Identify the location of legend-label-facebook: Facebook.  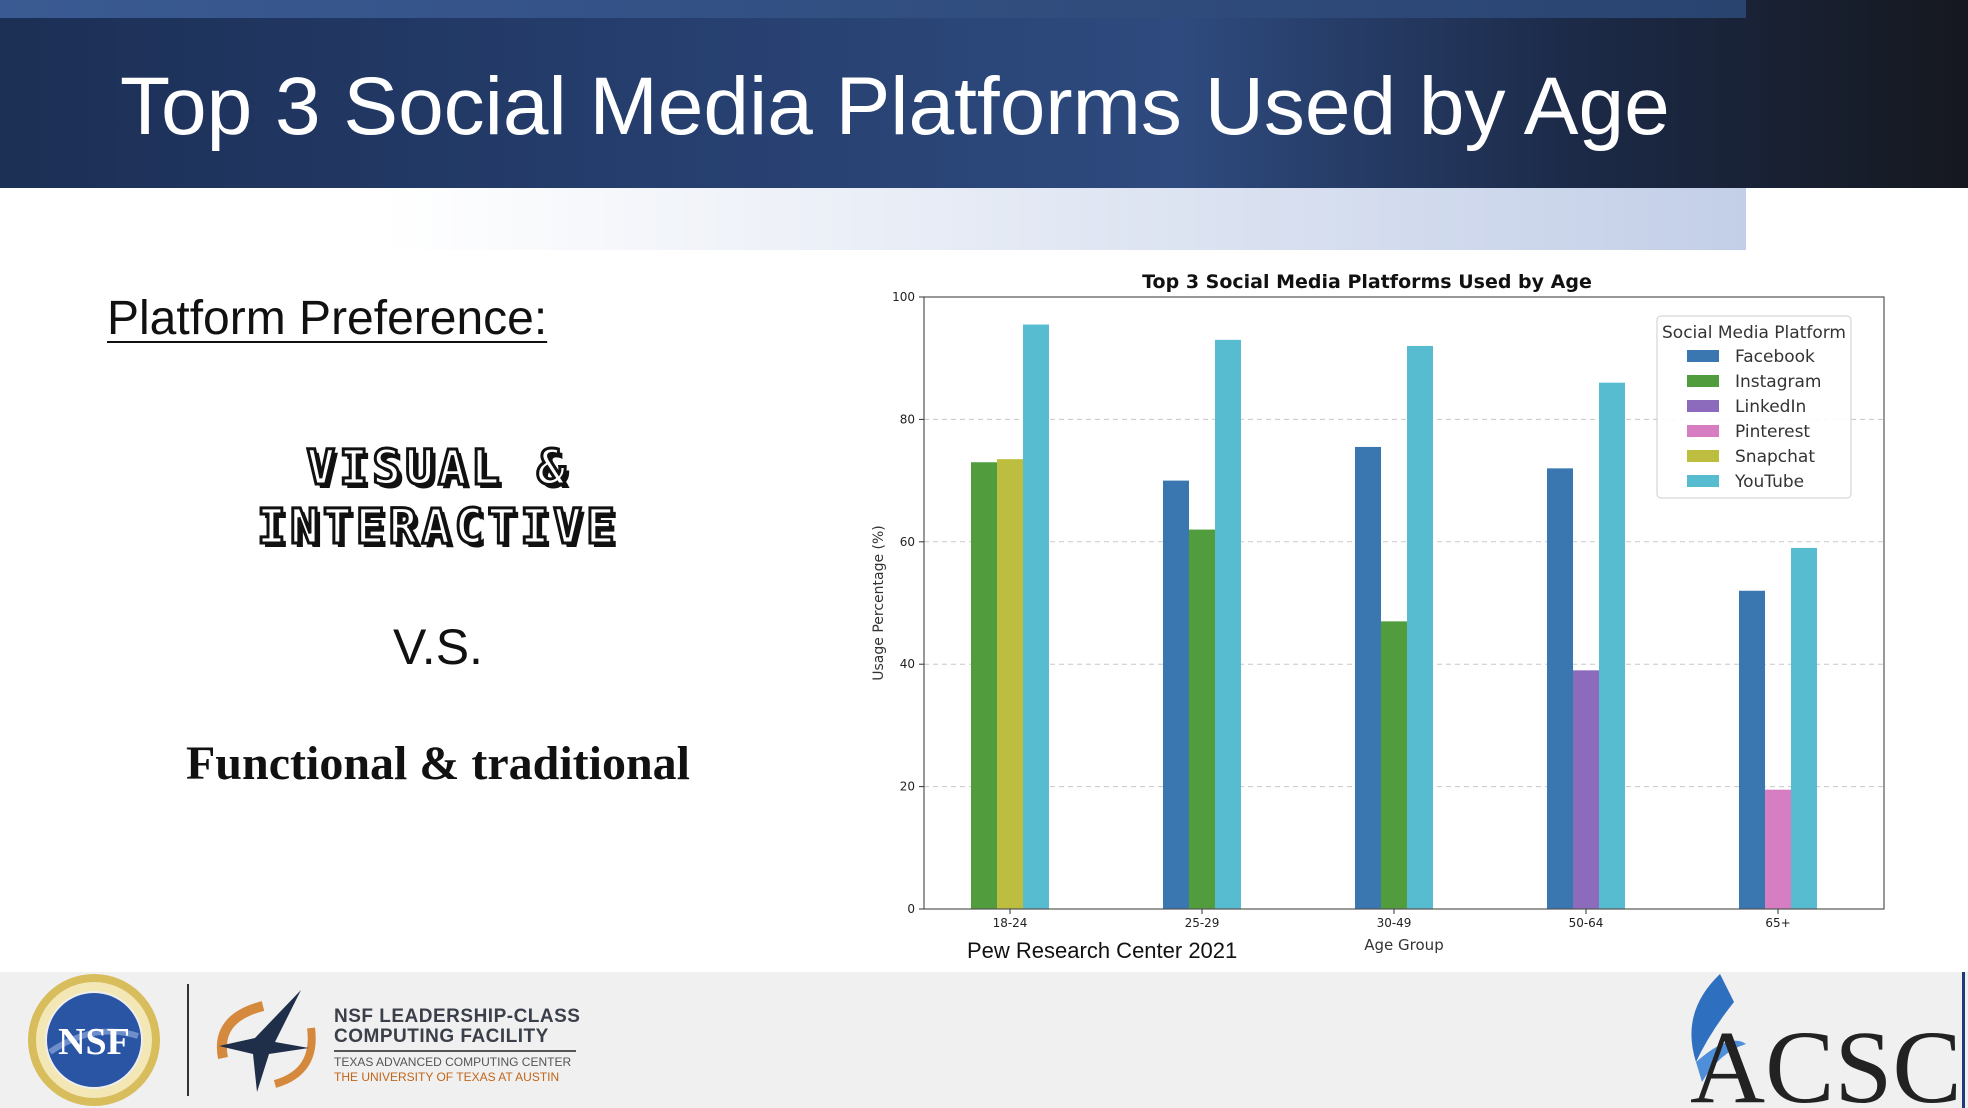
(1775, 357).